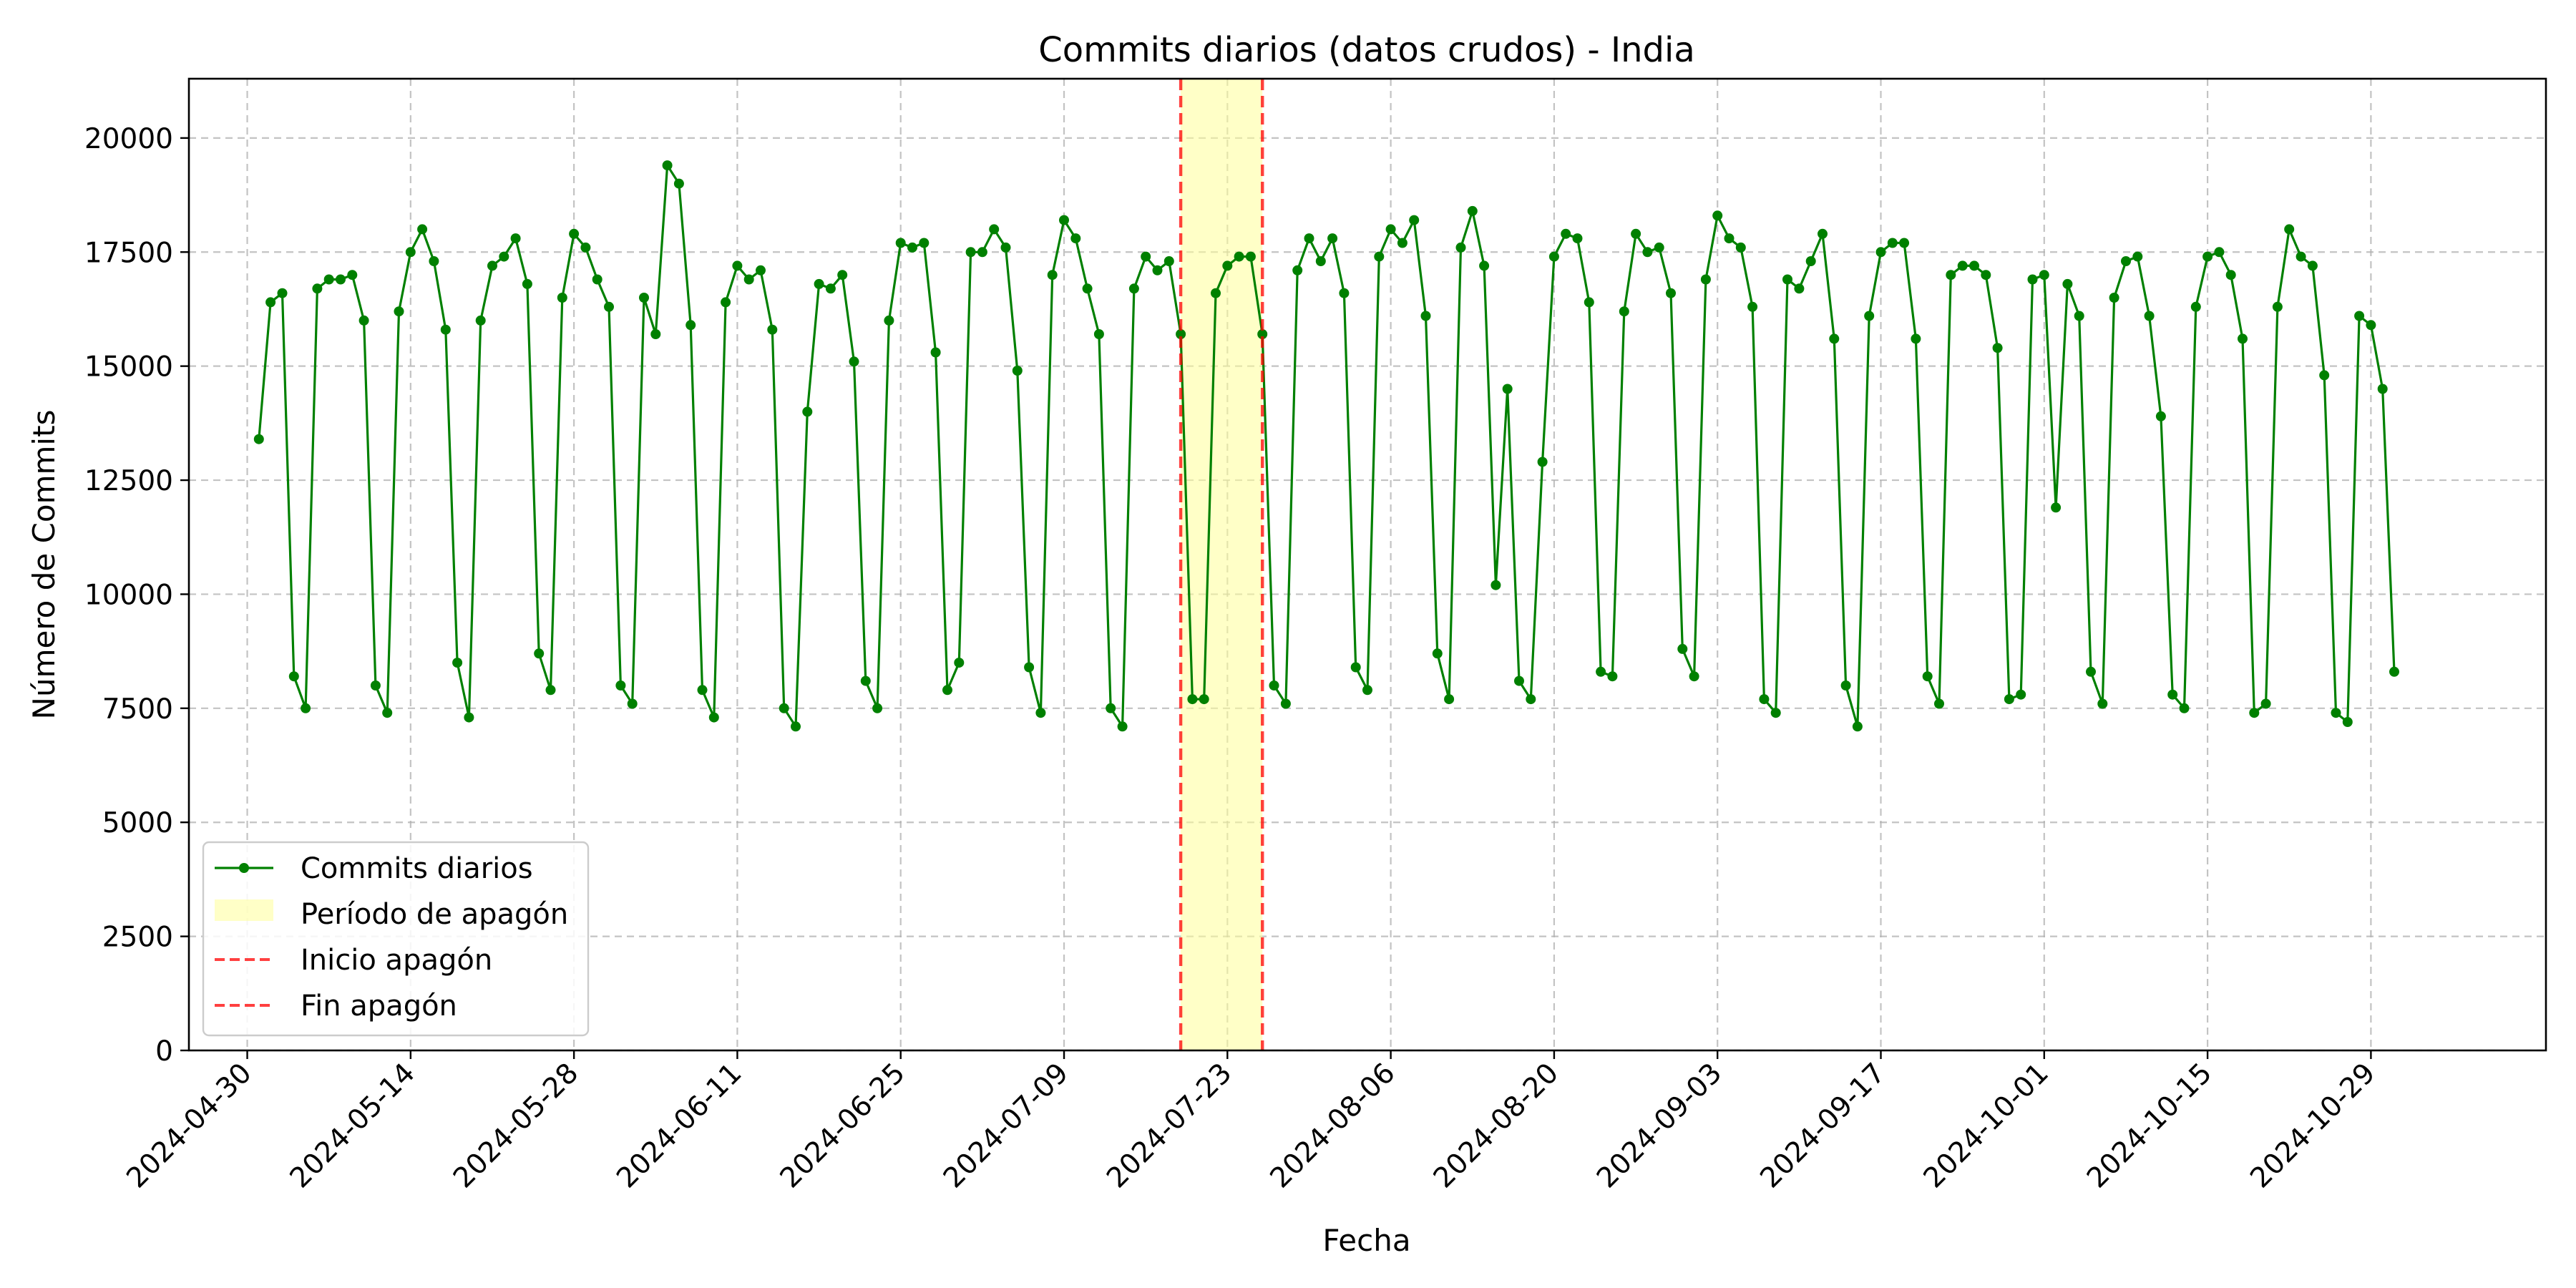  Describe the element at coordinates (1221, 564) in the screenshot. I see `outage-lines-layer` at that location.